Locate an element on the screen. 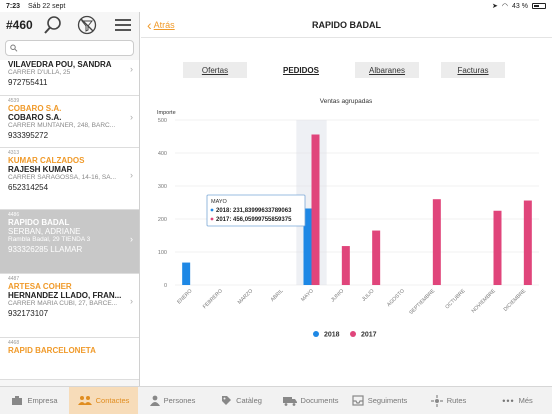  contact-code: 4487 is located at coordinates (14, 279).